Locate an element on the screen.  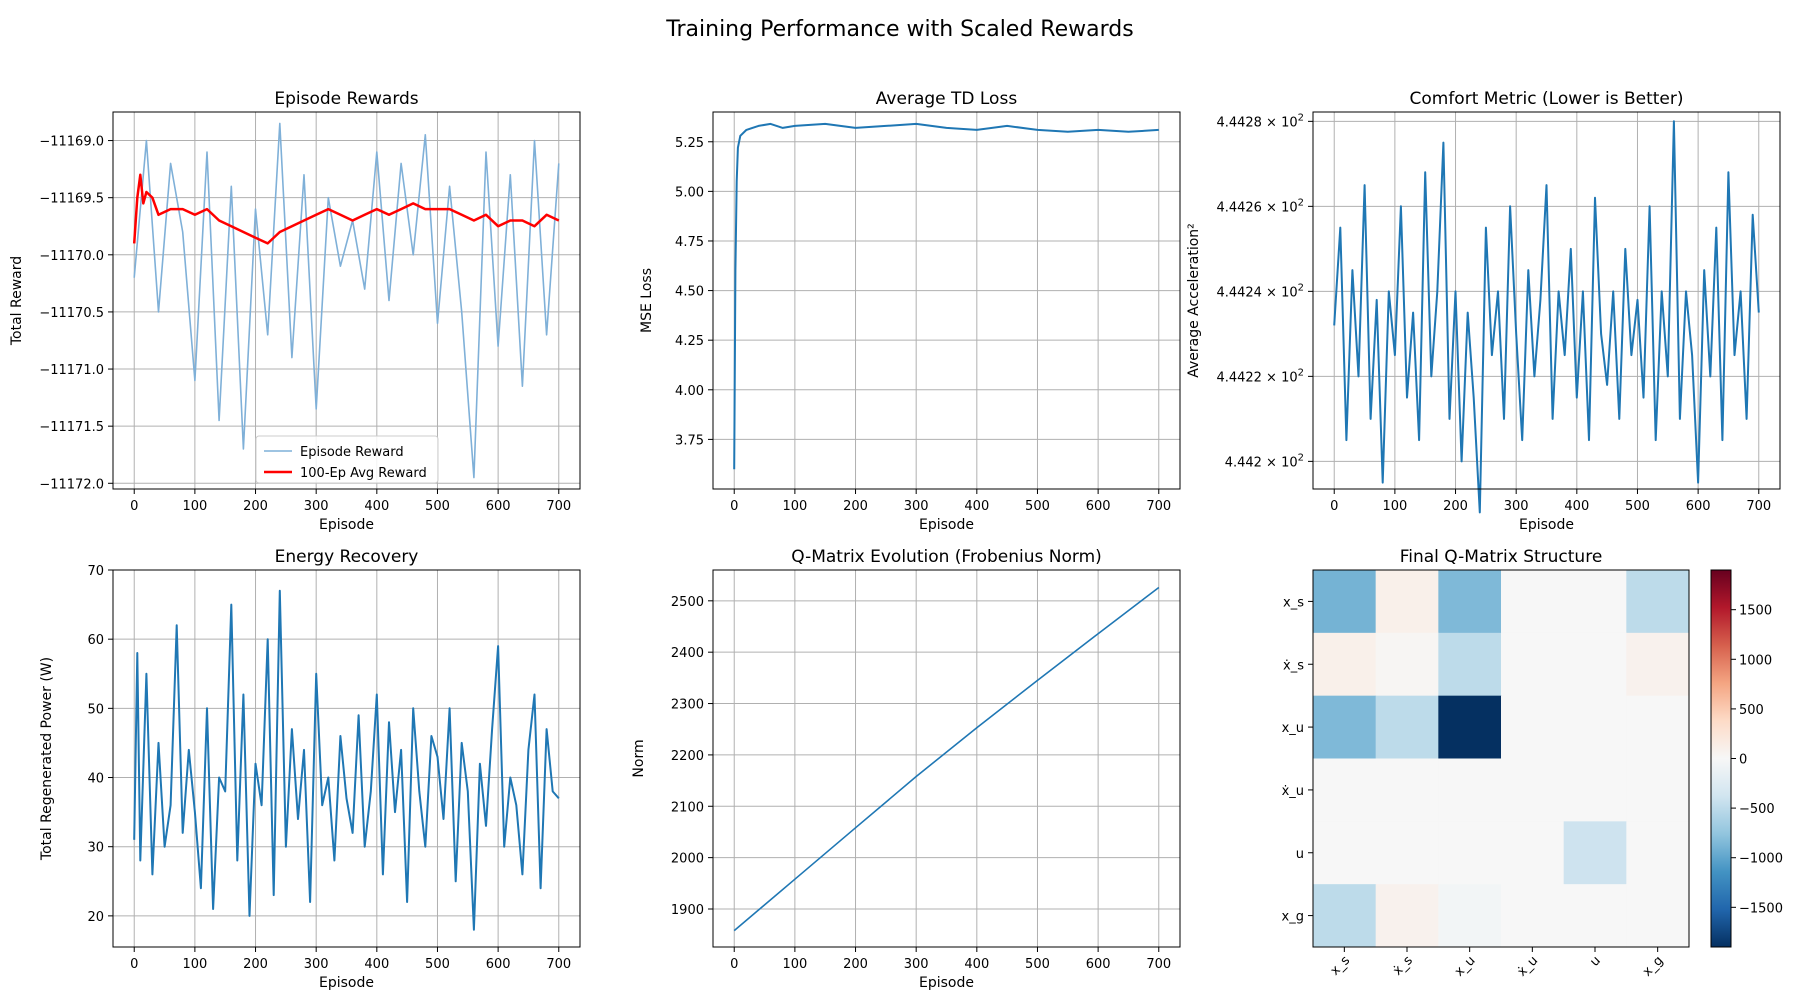
y-tick-label: −11170.5 is located at coordinates (71, 313).